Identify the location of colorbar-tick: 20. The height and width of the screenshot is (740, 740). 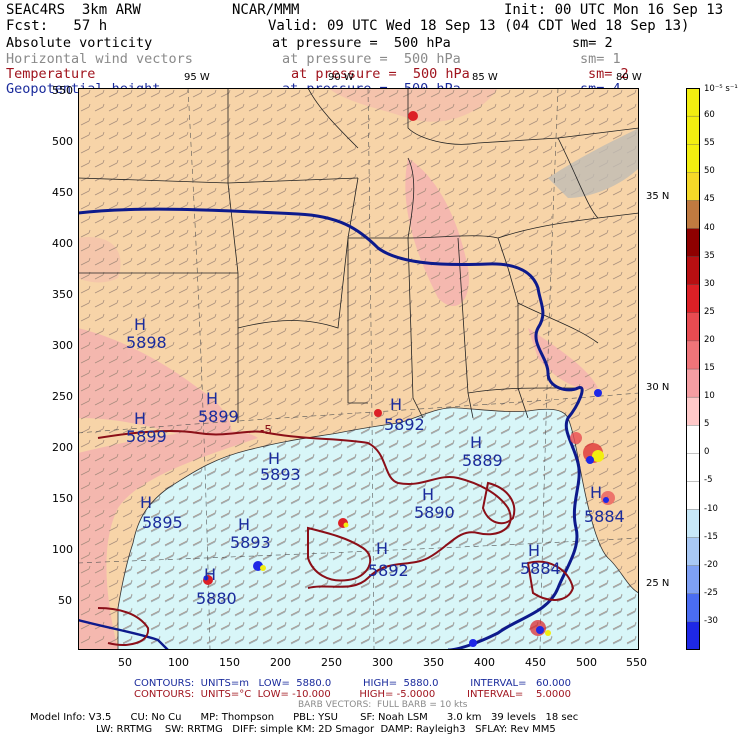
(709, 339).